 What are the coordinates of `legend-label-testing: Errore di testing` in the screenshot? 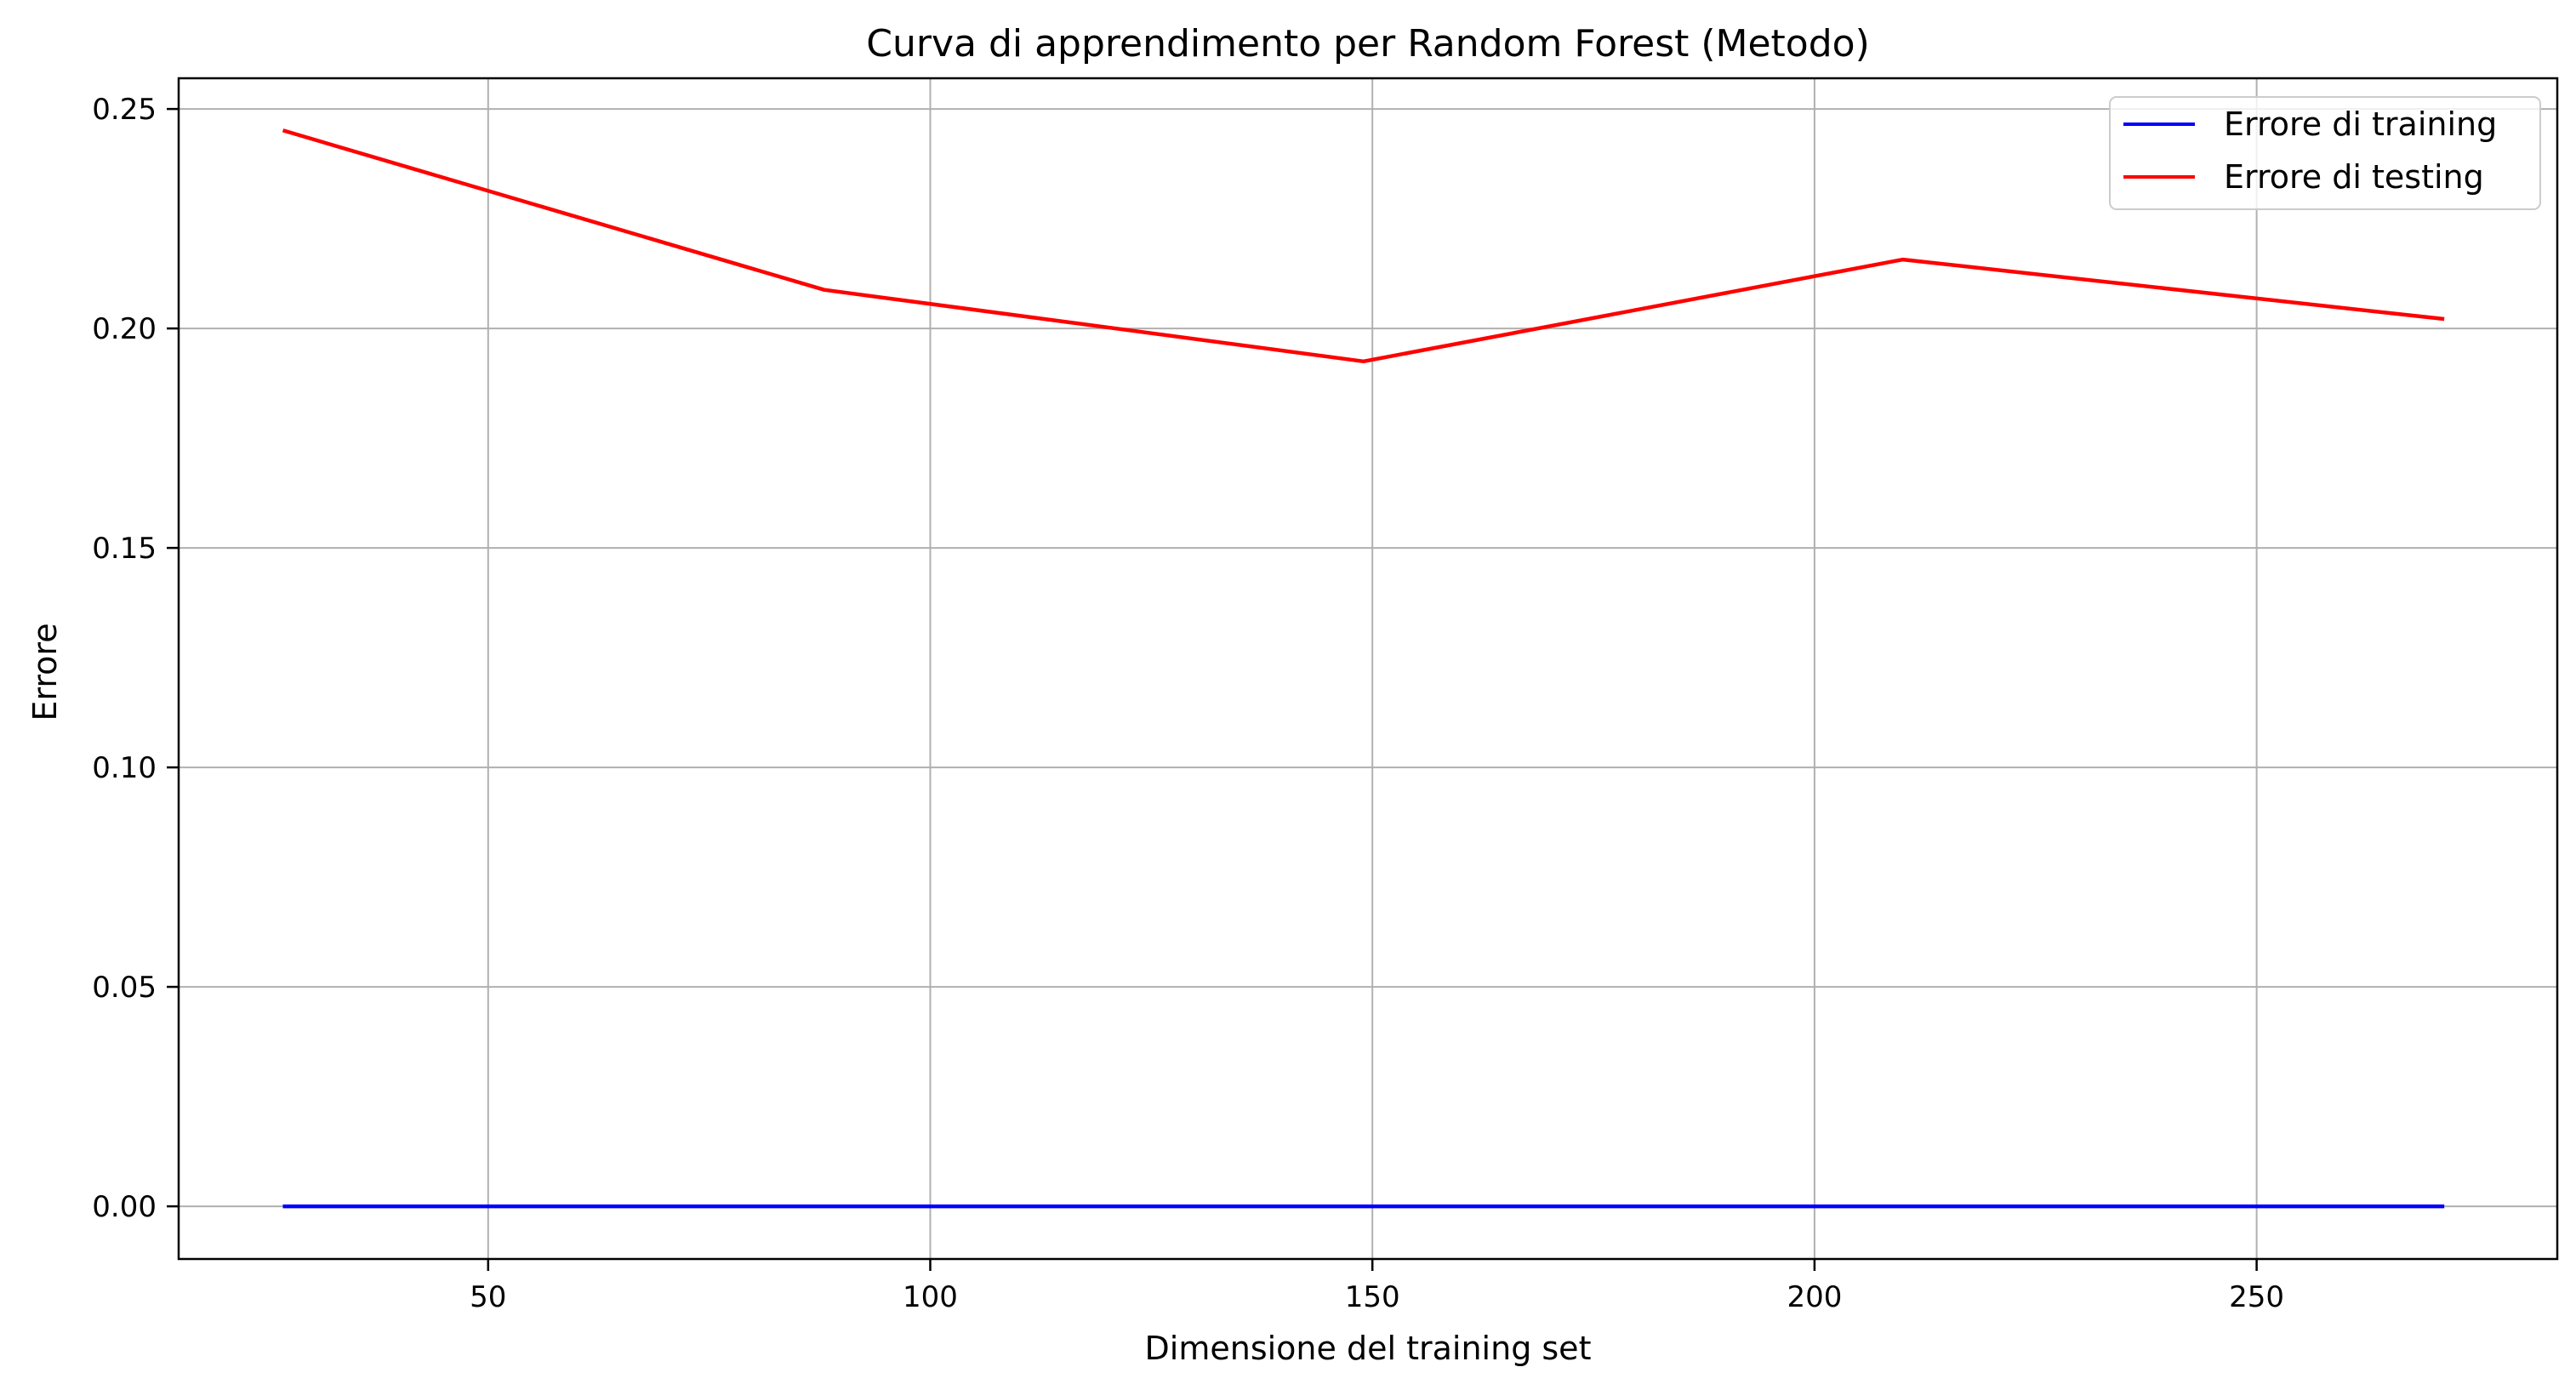 It's located at (2354, 177).